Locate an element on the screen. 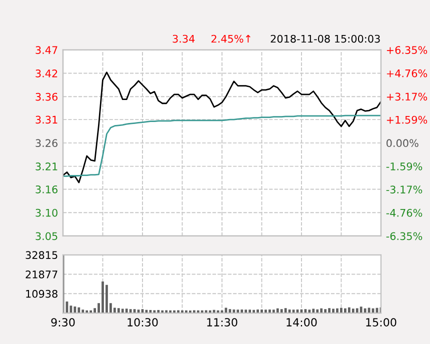  x-tick-label: 14:00 is located at coordinates (301, 322).